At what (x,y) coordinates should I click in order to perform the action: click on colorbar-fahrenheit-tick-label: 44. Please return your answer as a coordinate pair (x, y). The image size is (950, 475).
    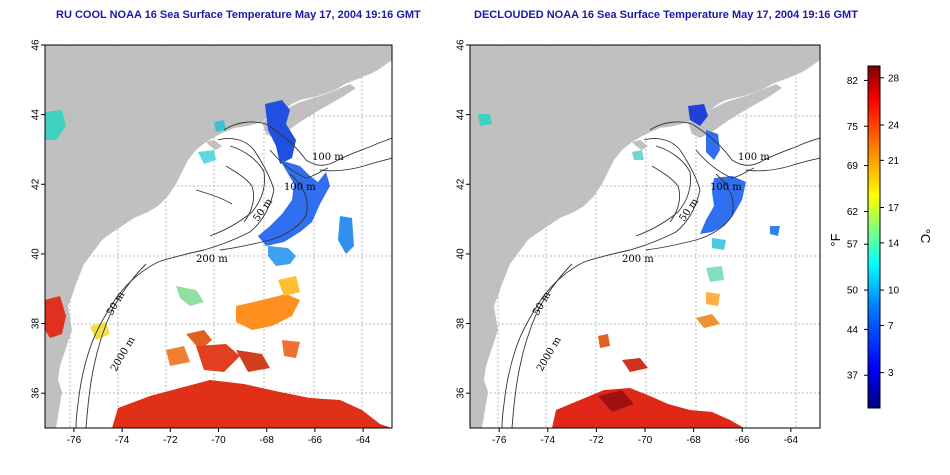
    Looking at the image, I should click on (853, 330).